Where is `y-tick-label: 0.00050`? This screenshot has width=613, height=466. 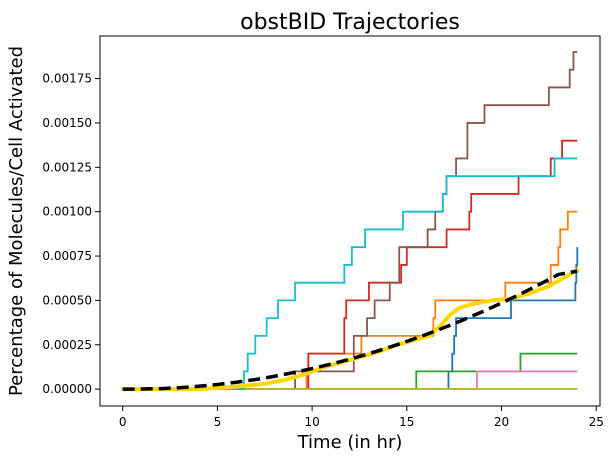
y-tick-label: 0.00050 is located at coordinates (67, 300).